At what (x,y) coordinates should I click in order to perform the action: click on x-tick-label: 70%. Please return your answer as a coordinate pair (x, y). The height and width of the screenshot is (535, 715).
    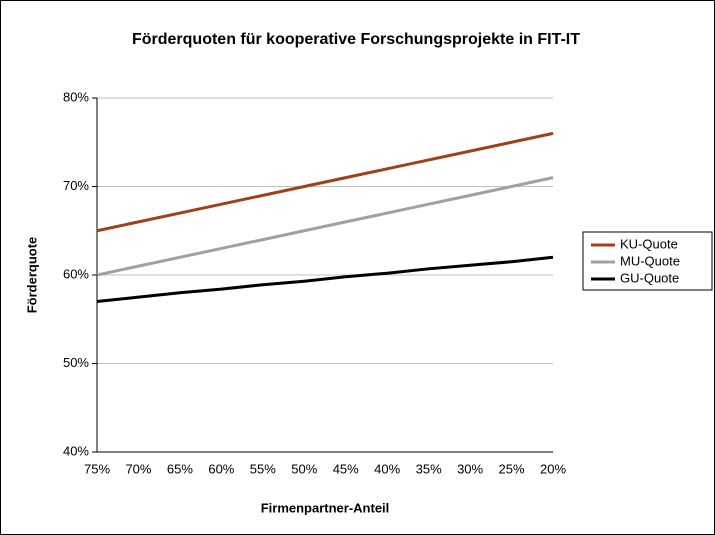
    Looking at the image, I should click on (138, 468).